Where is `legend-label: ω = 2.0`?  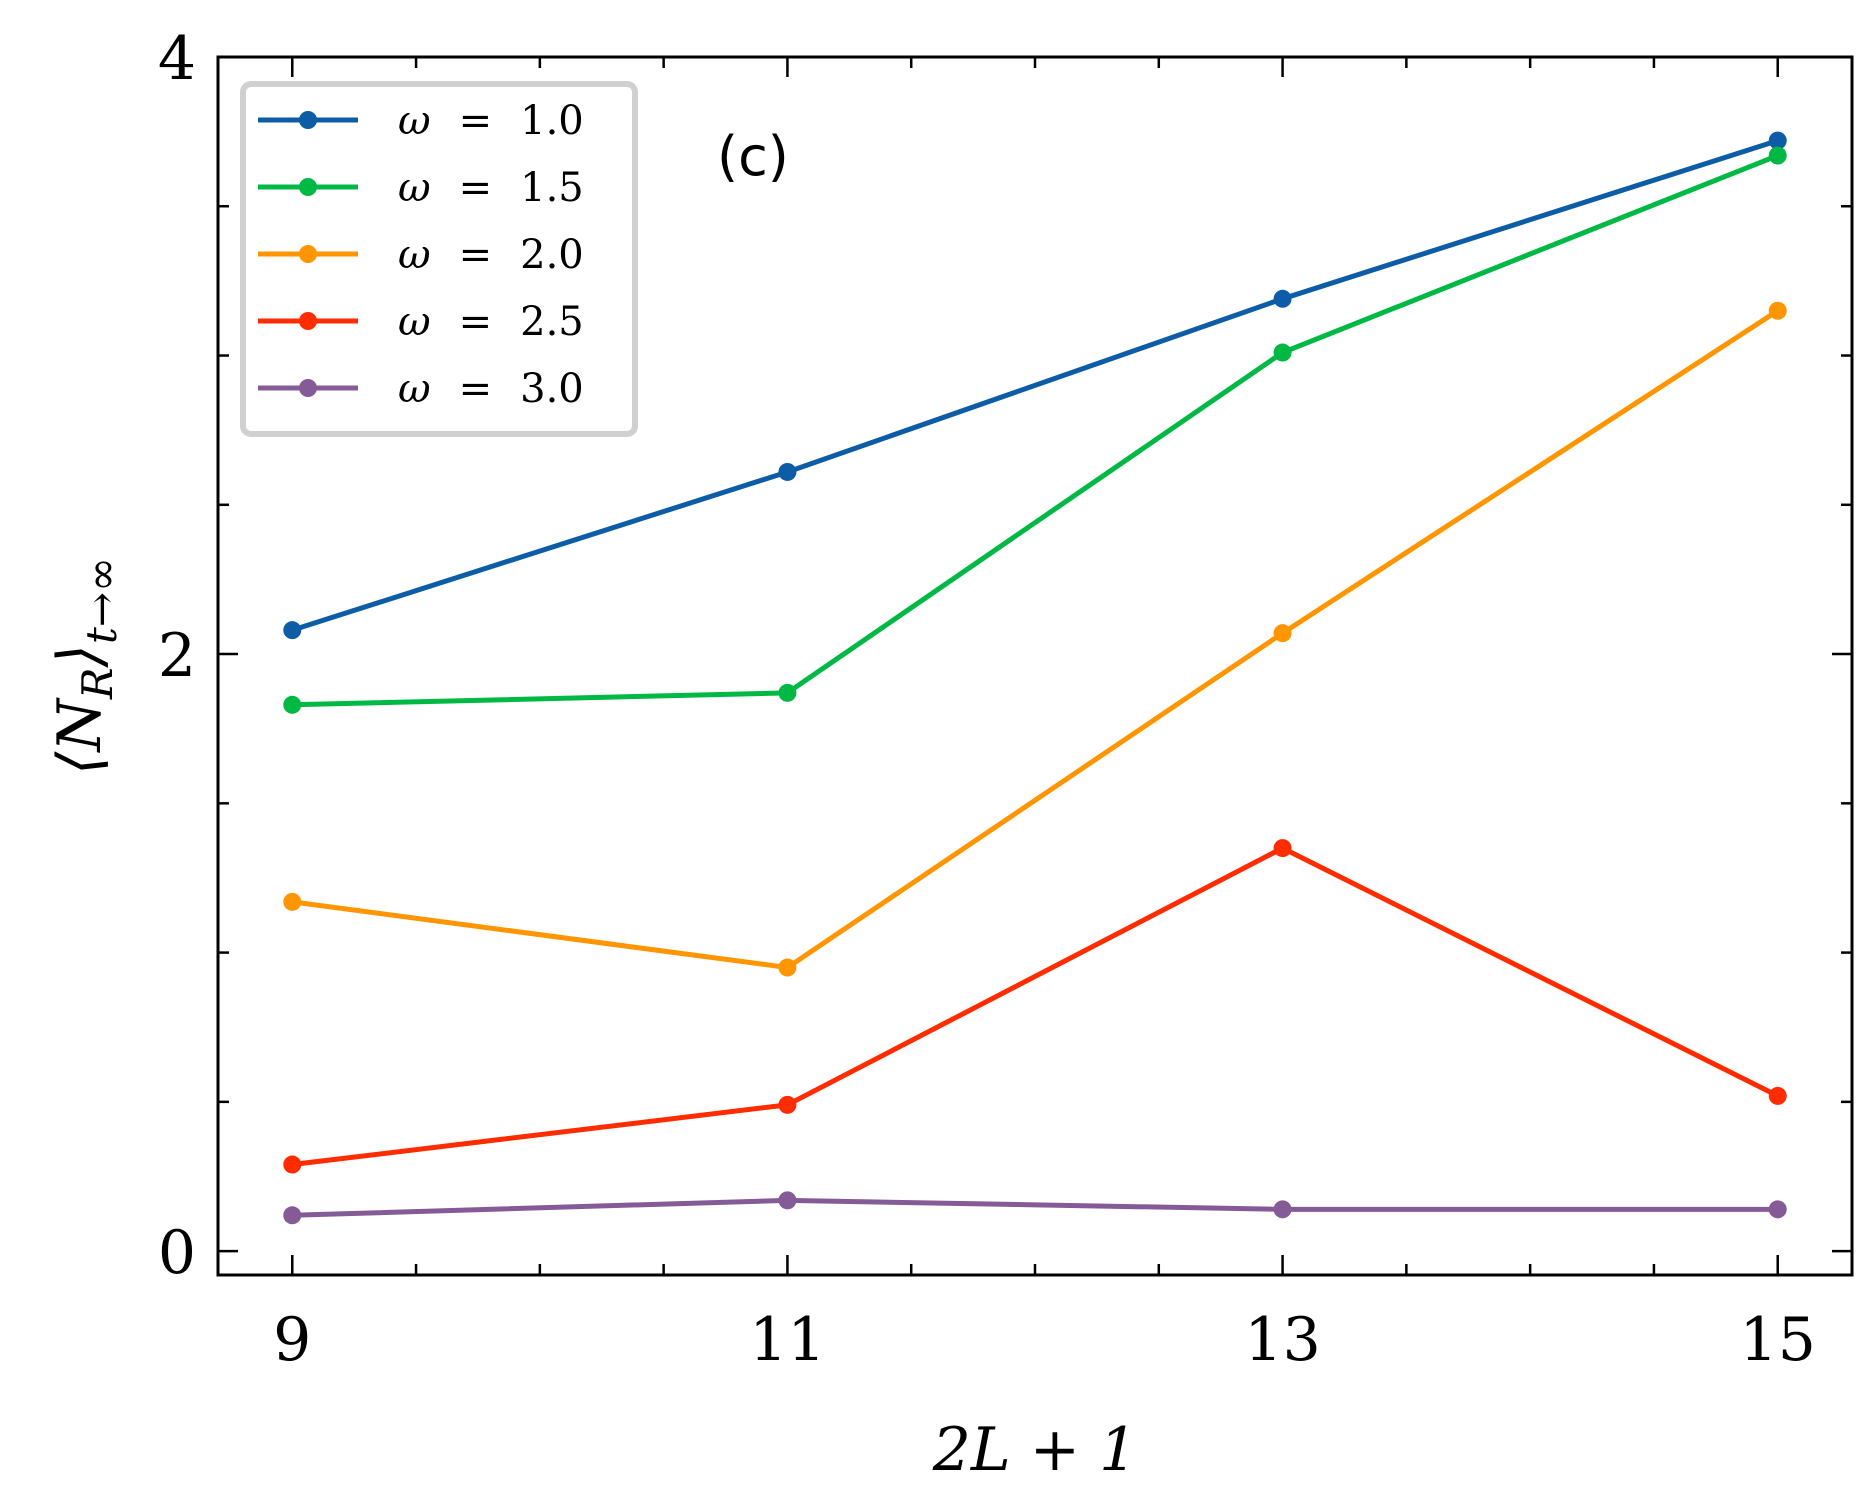
legend-label: ω = 2.0 is located at coordinates (491, 255).